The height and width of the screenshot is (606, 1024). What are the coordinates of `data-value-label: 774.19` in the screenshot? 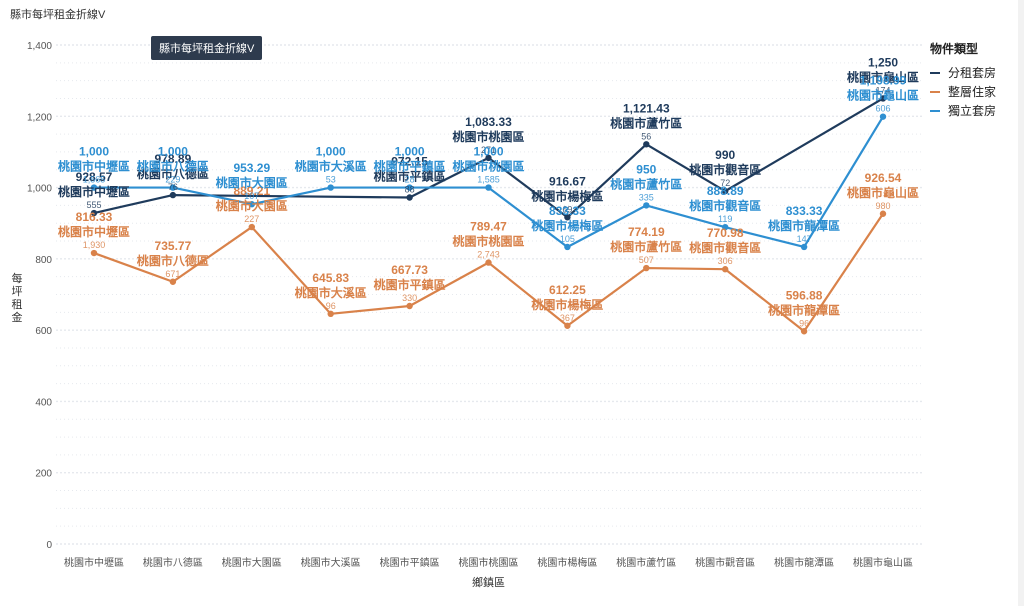 It's located at (646, 232).